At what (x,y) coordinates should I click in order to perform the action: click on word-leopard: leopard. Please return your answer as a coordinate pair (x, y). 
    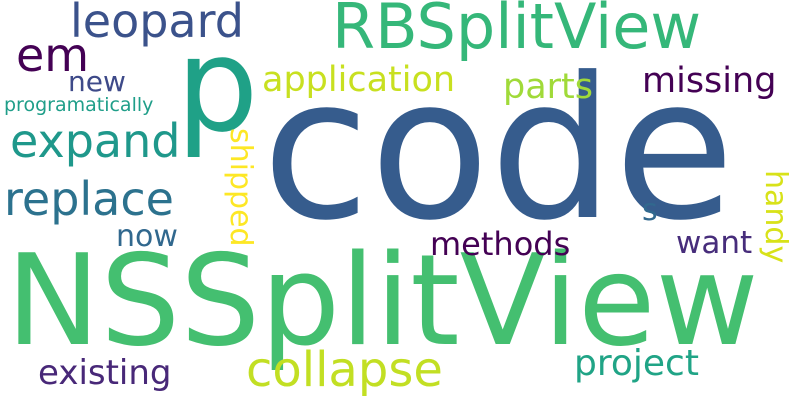
    Looking at the image, I should click on (157, 22).